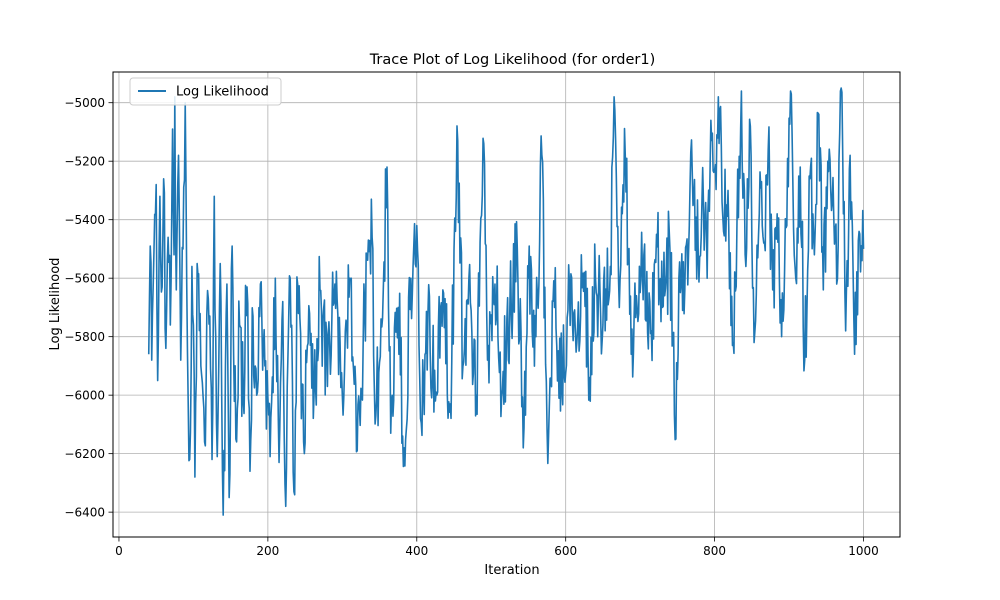 This screenshot has height=600, width=1000. I want to click on x-tick-label: 200, so click(267, 551).